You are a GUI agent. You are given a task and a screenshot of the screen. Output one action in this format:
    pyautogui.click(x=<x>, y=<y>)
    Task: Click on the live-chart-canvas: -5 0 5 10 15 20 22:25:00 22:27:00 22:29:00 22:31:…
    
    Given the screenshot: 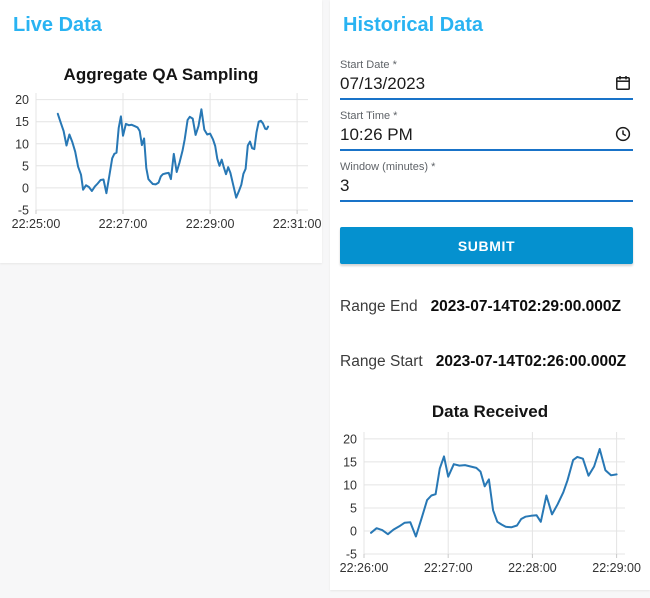 What is the action you would take?
    pyautogui.click(x=167, y=162)
    